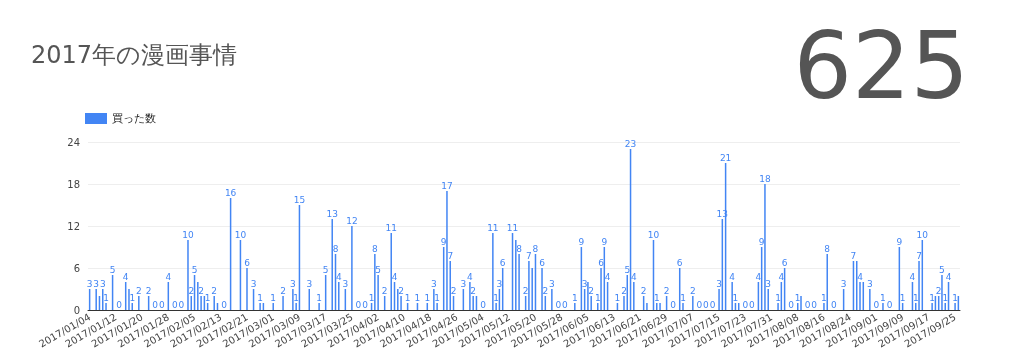 Image resolution: width=1024 pixels, height=363 pixels. Describe the element at coordinates (134, 55) in the screenshot. I see `chart-title: 2017年の漫画事情` at that location.